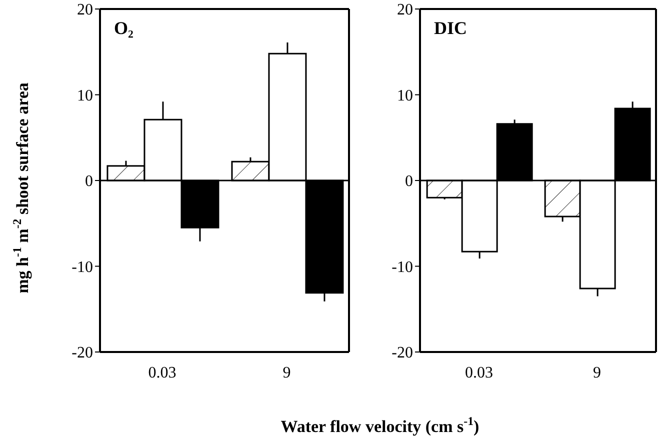 The image size is (667, 444). I want to click on x-axis-title: Water flow velocity (cm s$^{-1}$), so click(380, 425).